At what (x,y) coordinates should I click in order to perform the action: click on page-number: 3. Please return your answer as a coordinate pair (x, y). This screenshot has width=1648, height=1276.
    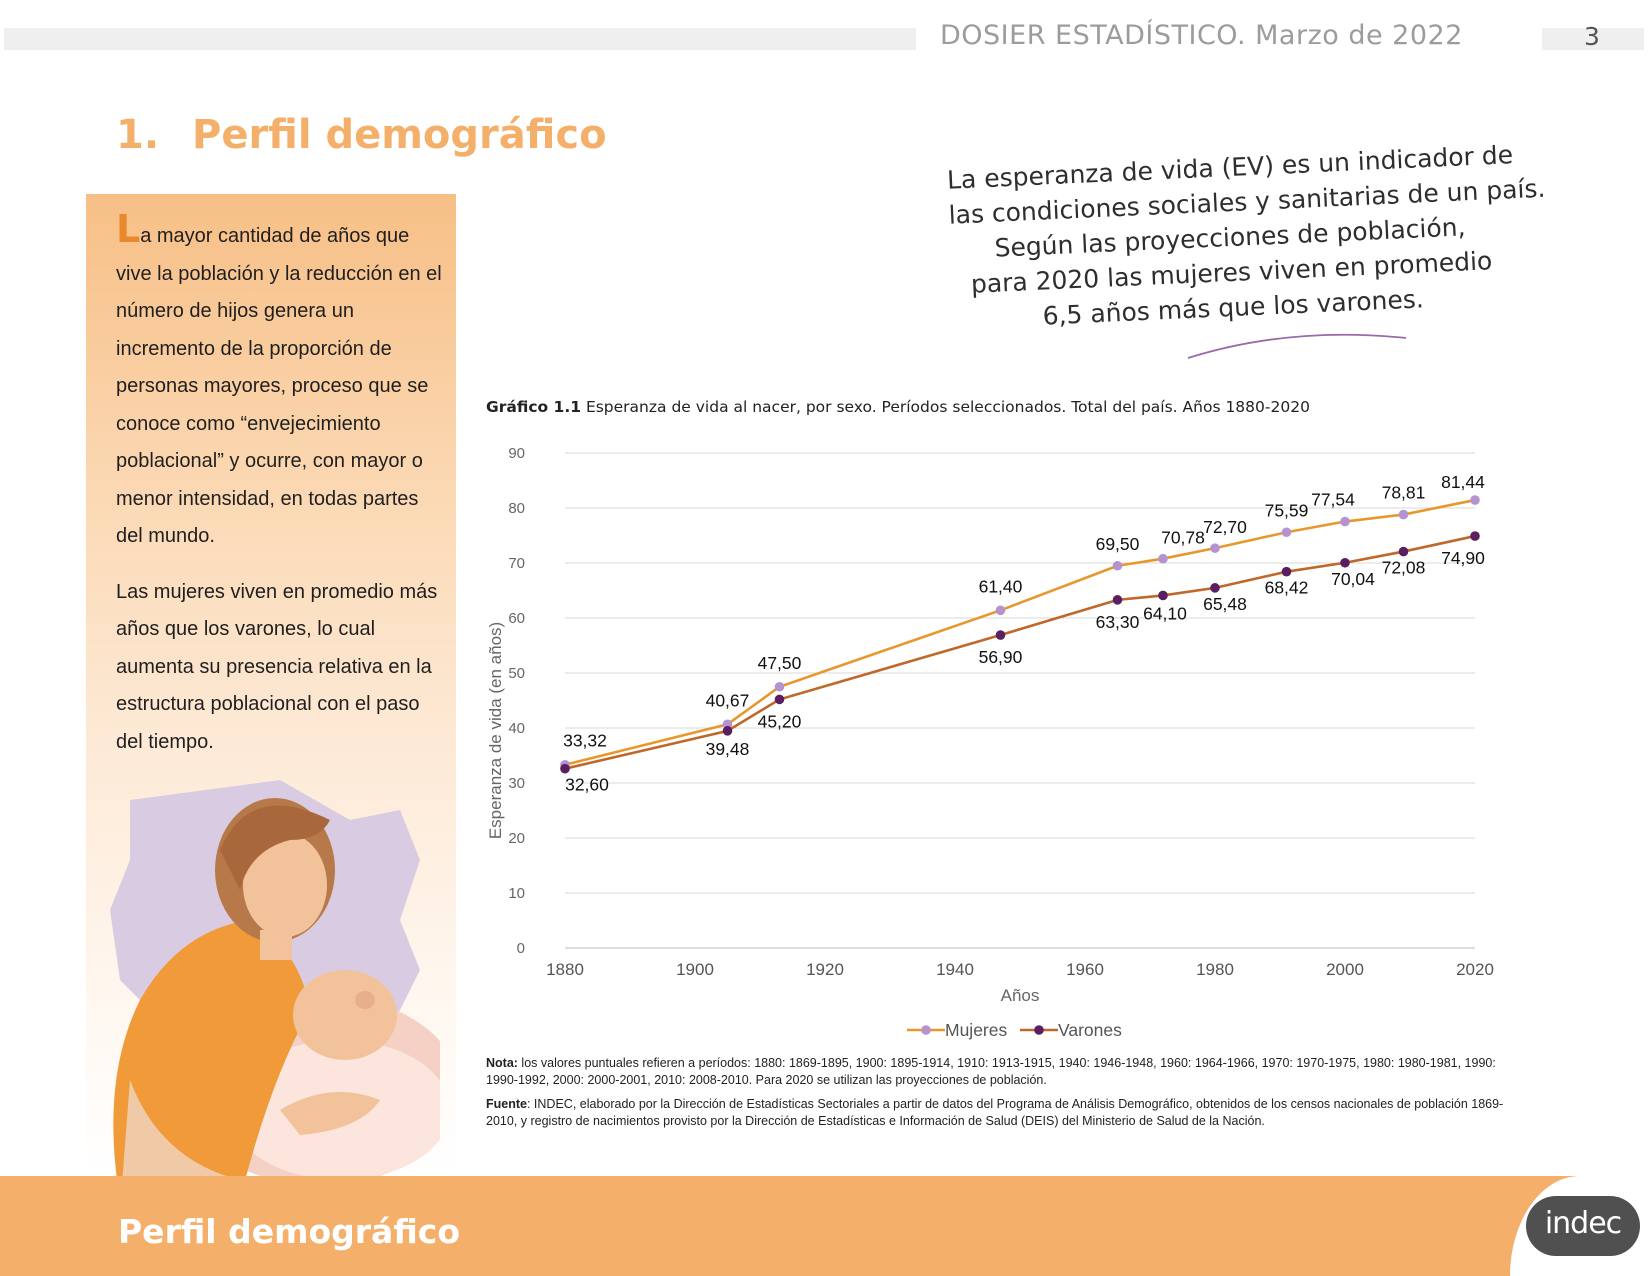
    Looking at the image, I should click on (1592, 36).